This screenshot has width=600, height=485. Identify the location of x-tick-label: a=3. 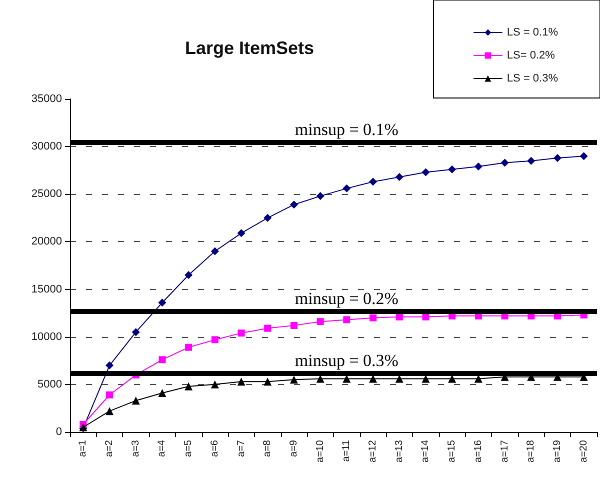
(136, 448).